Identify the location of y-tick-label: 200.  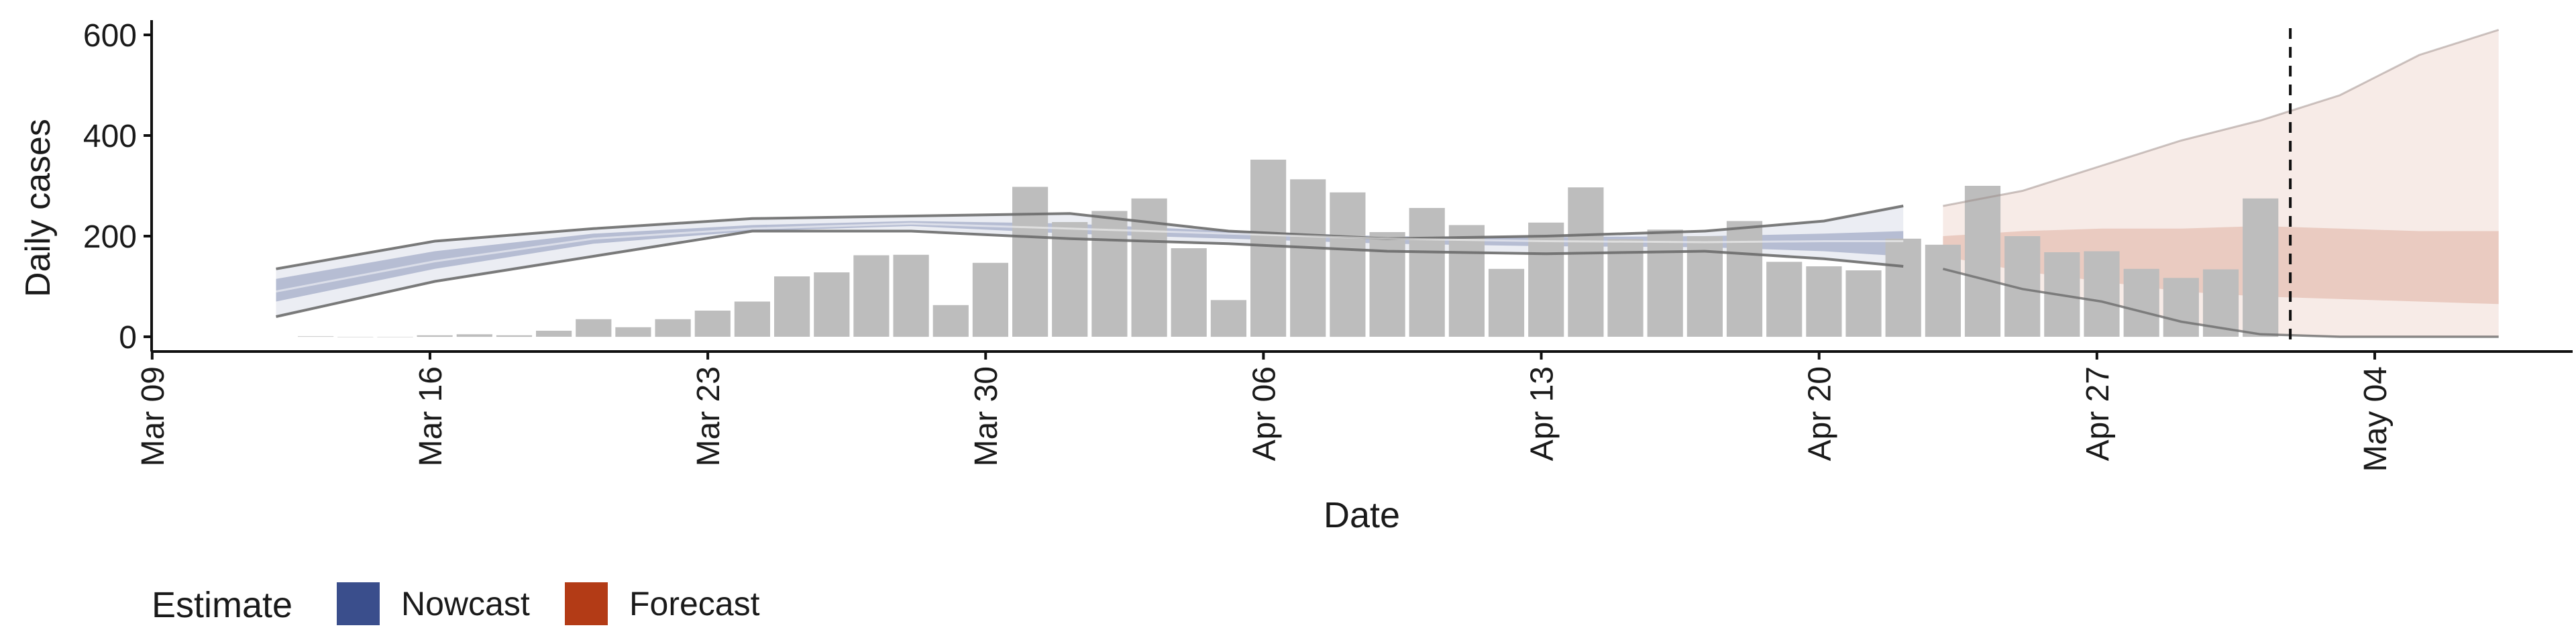
(110, 237).